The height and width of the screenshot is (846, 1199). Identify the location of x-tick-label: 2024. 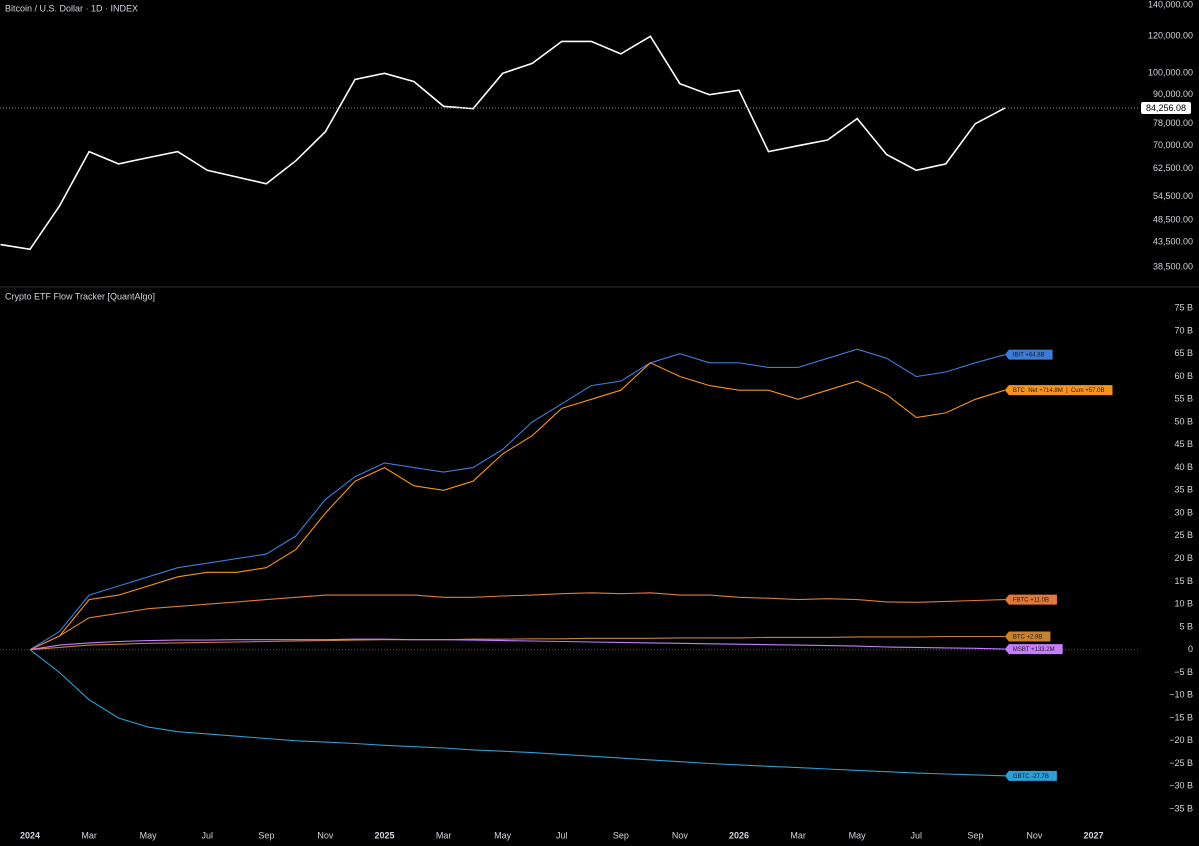
(30, 835).